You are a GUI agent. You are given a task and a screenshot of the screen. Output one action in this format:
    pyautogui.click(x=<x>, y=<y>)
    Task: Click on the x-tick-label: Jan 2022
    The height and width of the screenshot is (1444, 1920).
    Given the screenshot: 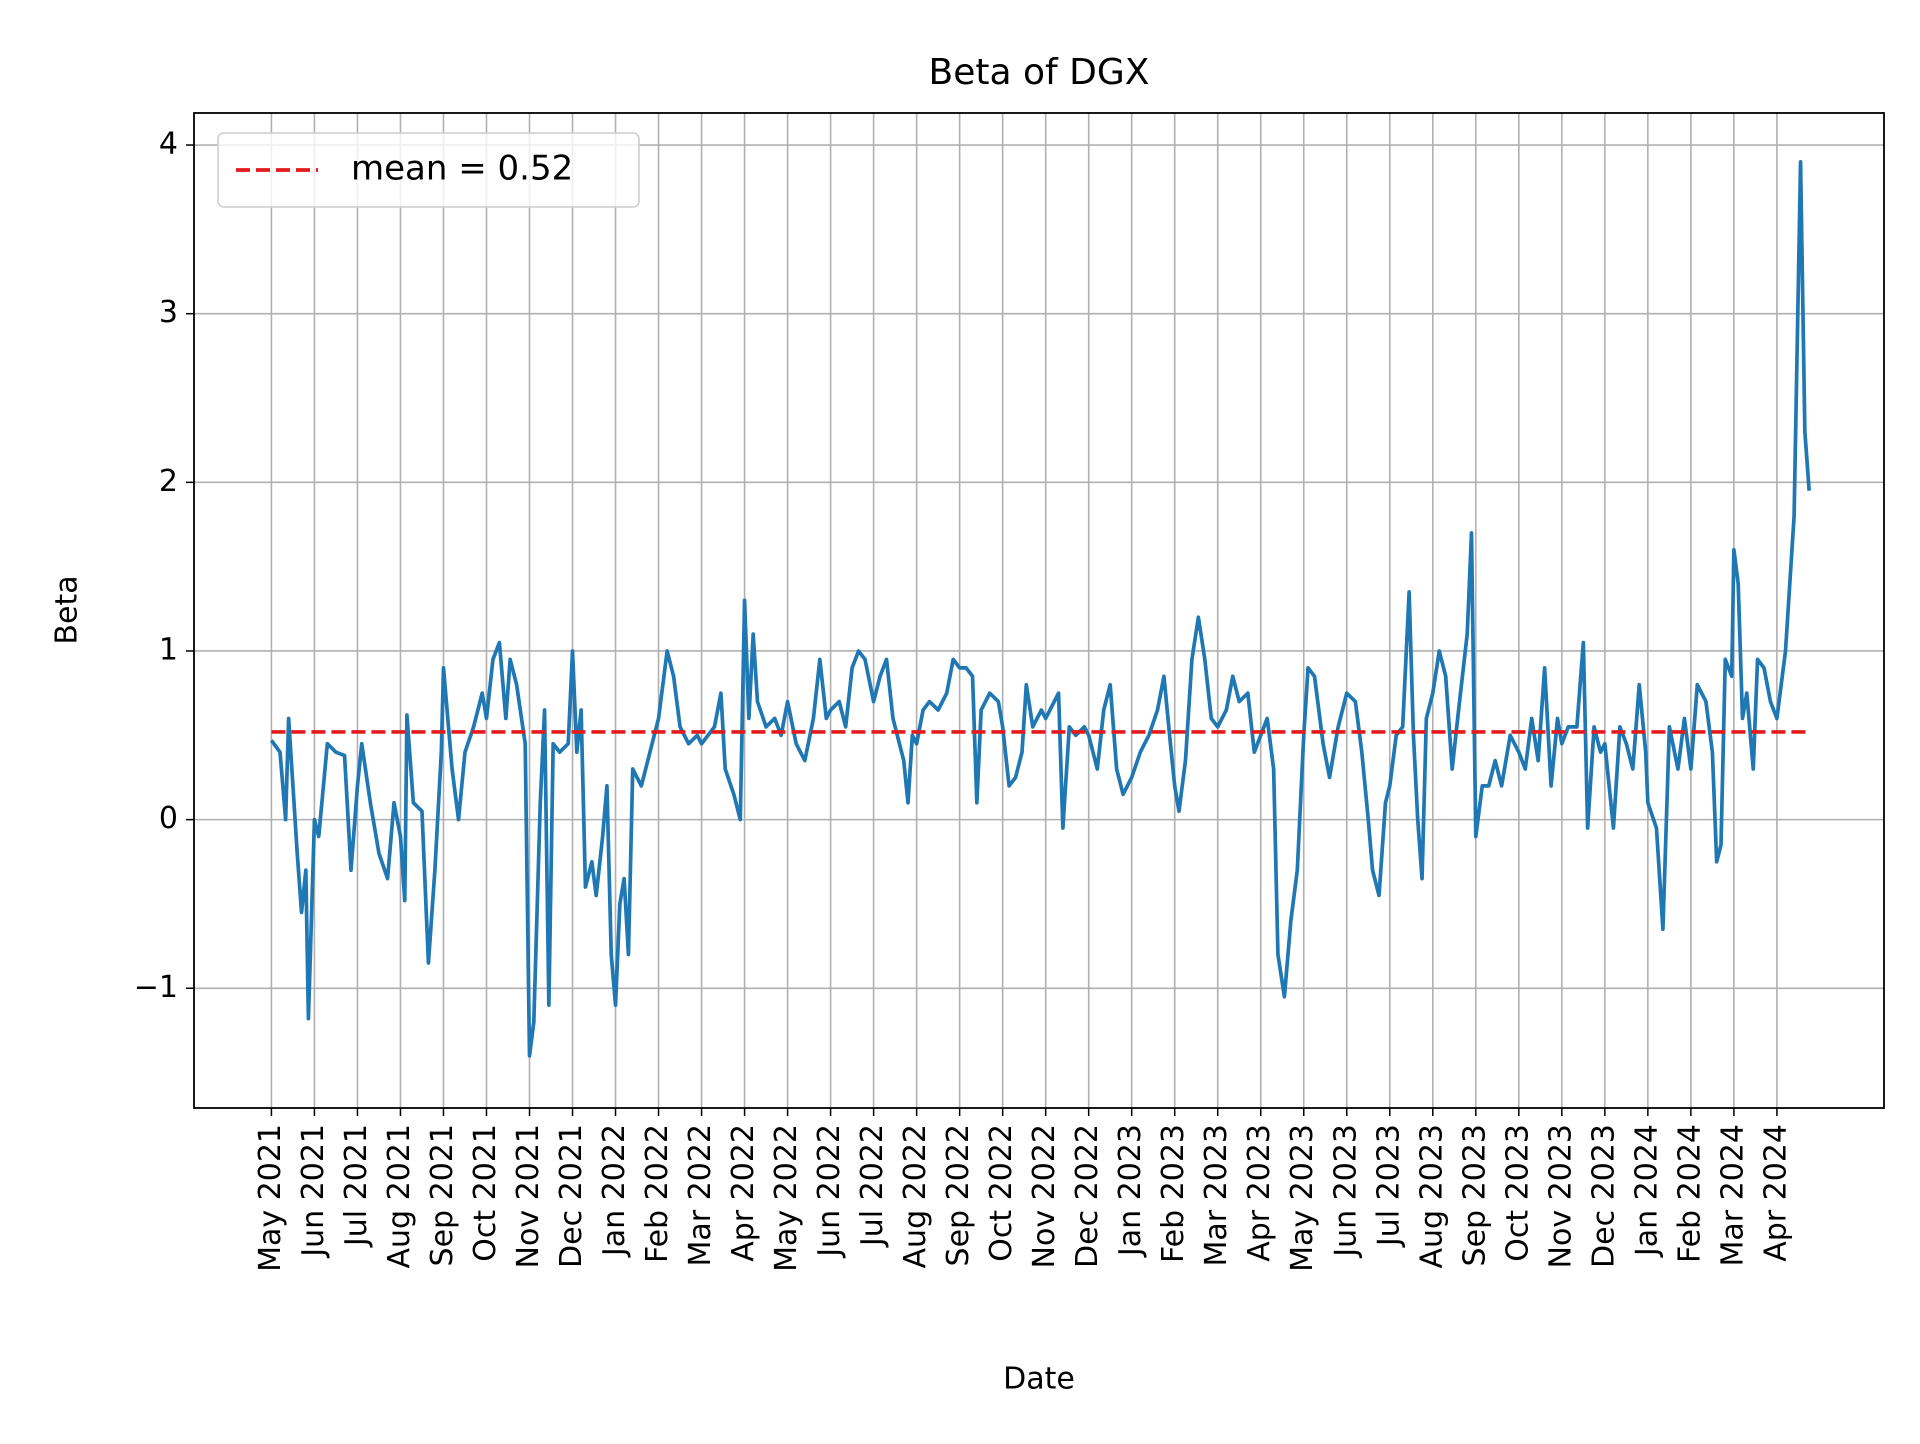 What is the action you would take?
    pyautogui.click(x=614, y=1191)
    